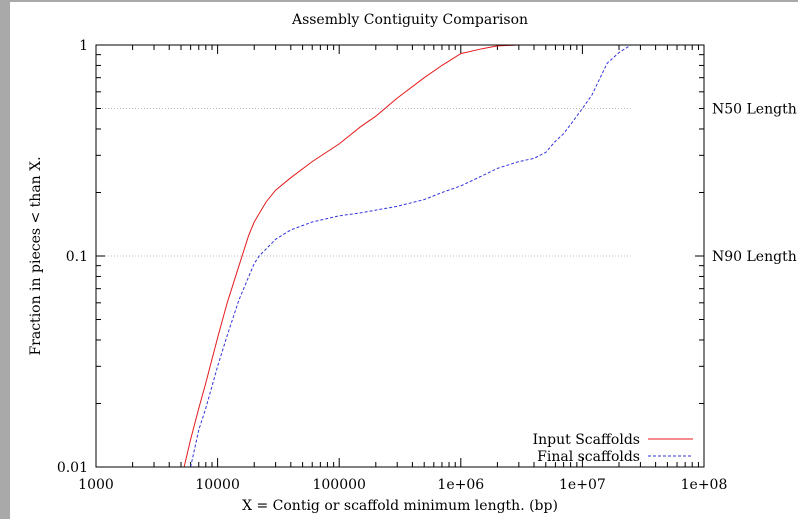  I want to click on y-tick-label: 0.01, so click(72, 468).